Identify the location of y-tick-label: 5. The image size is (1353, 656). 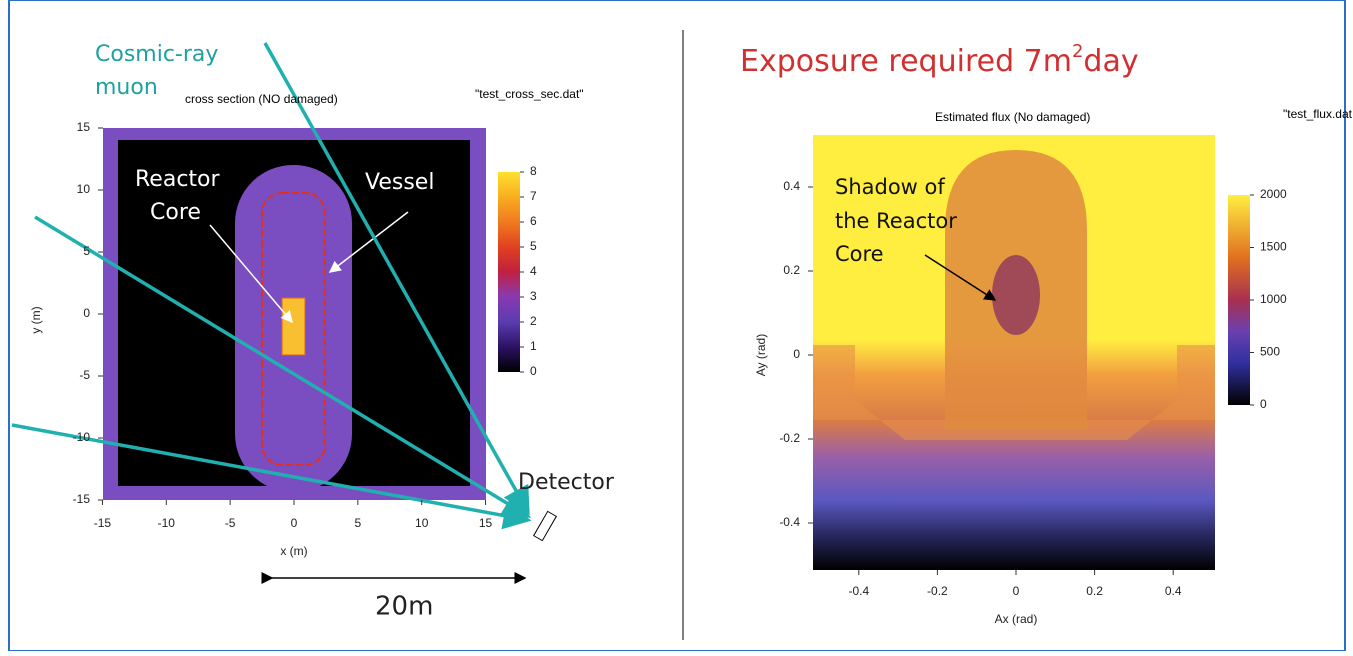
(86, 251).